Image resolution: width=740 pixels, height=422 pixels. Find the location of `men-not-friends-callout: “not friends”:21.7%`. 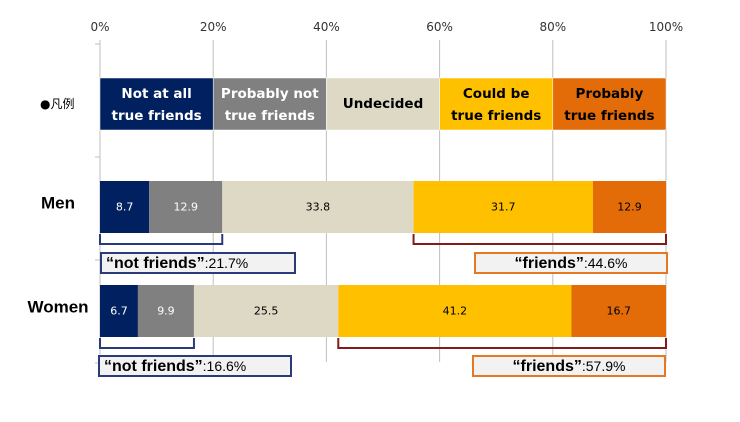

men-not-friends-callout: “not friends”:21.7% is located at coordinates (198, 263).